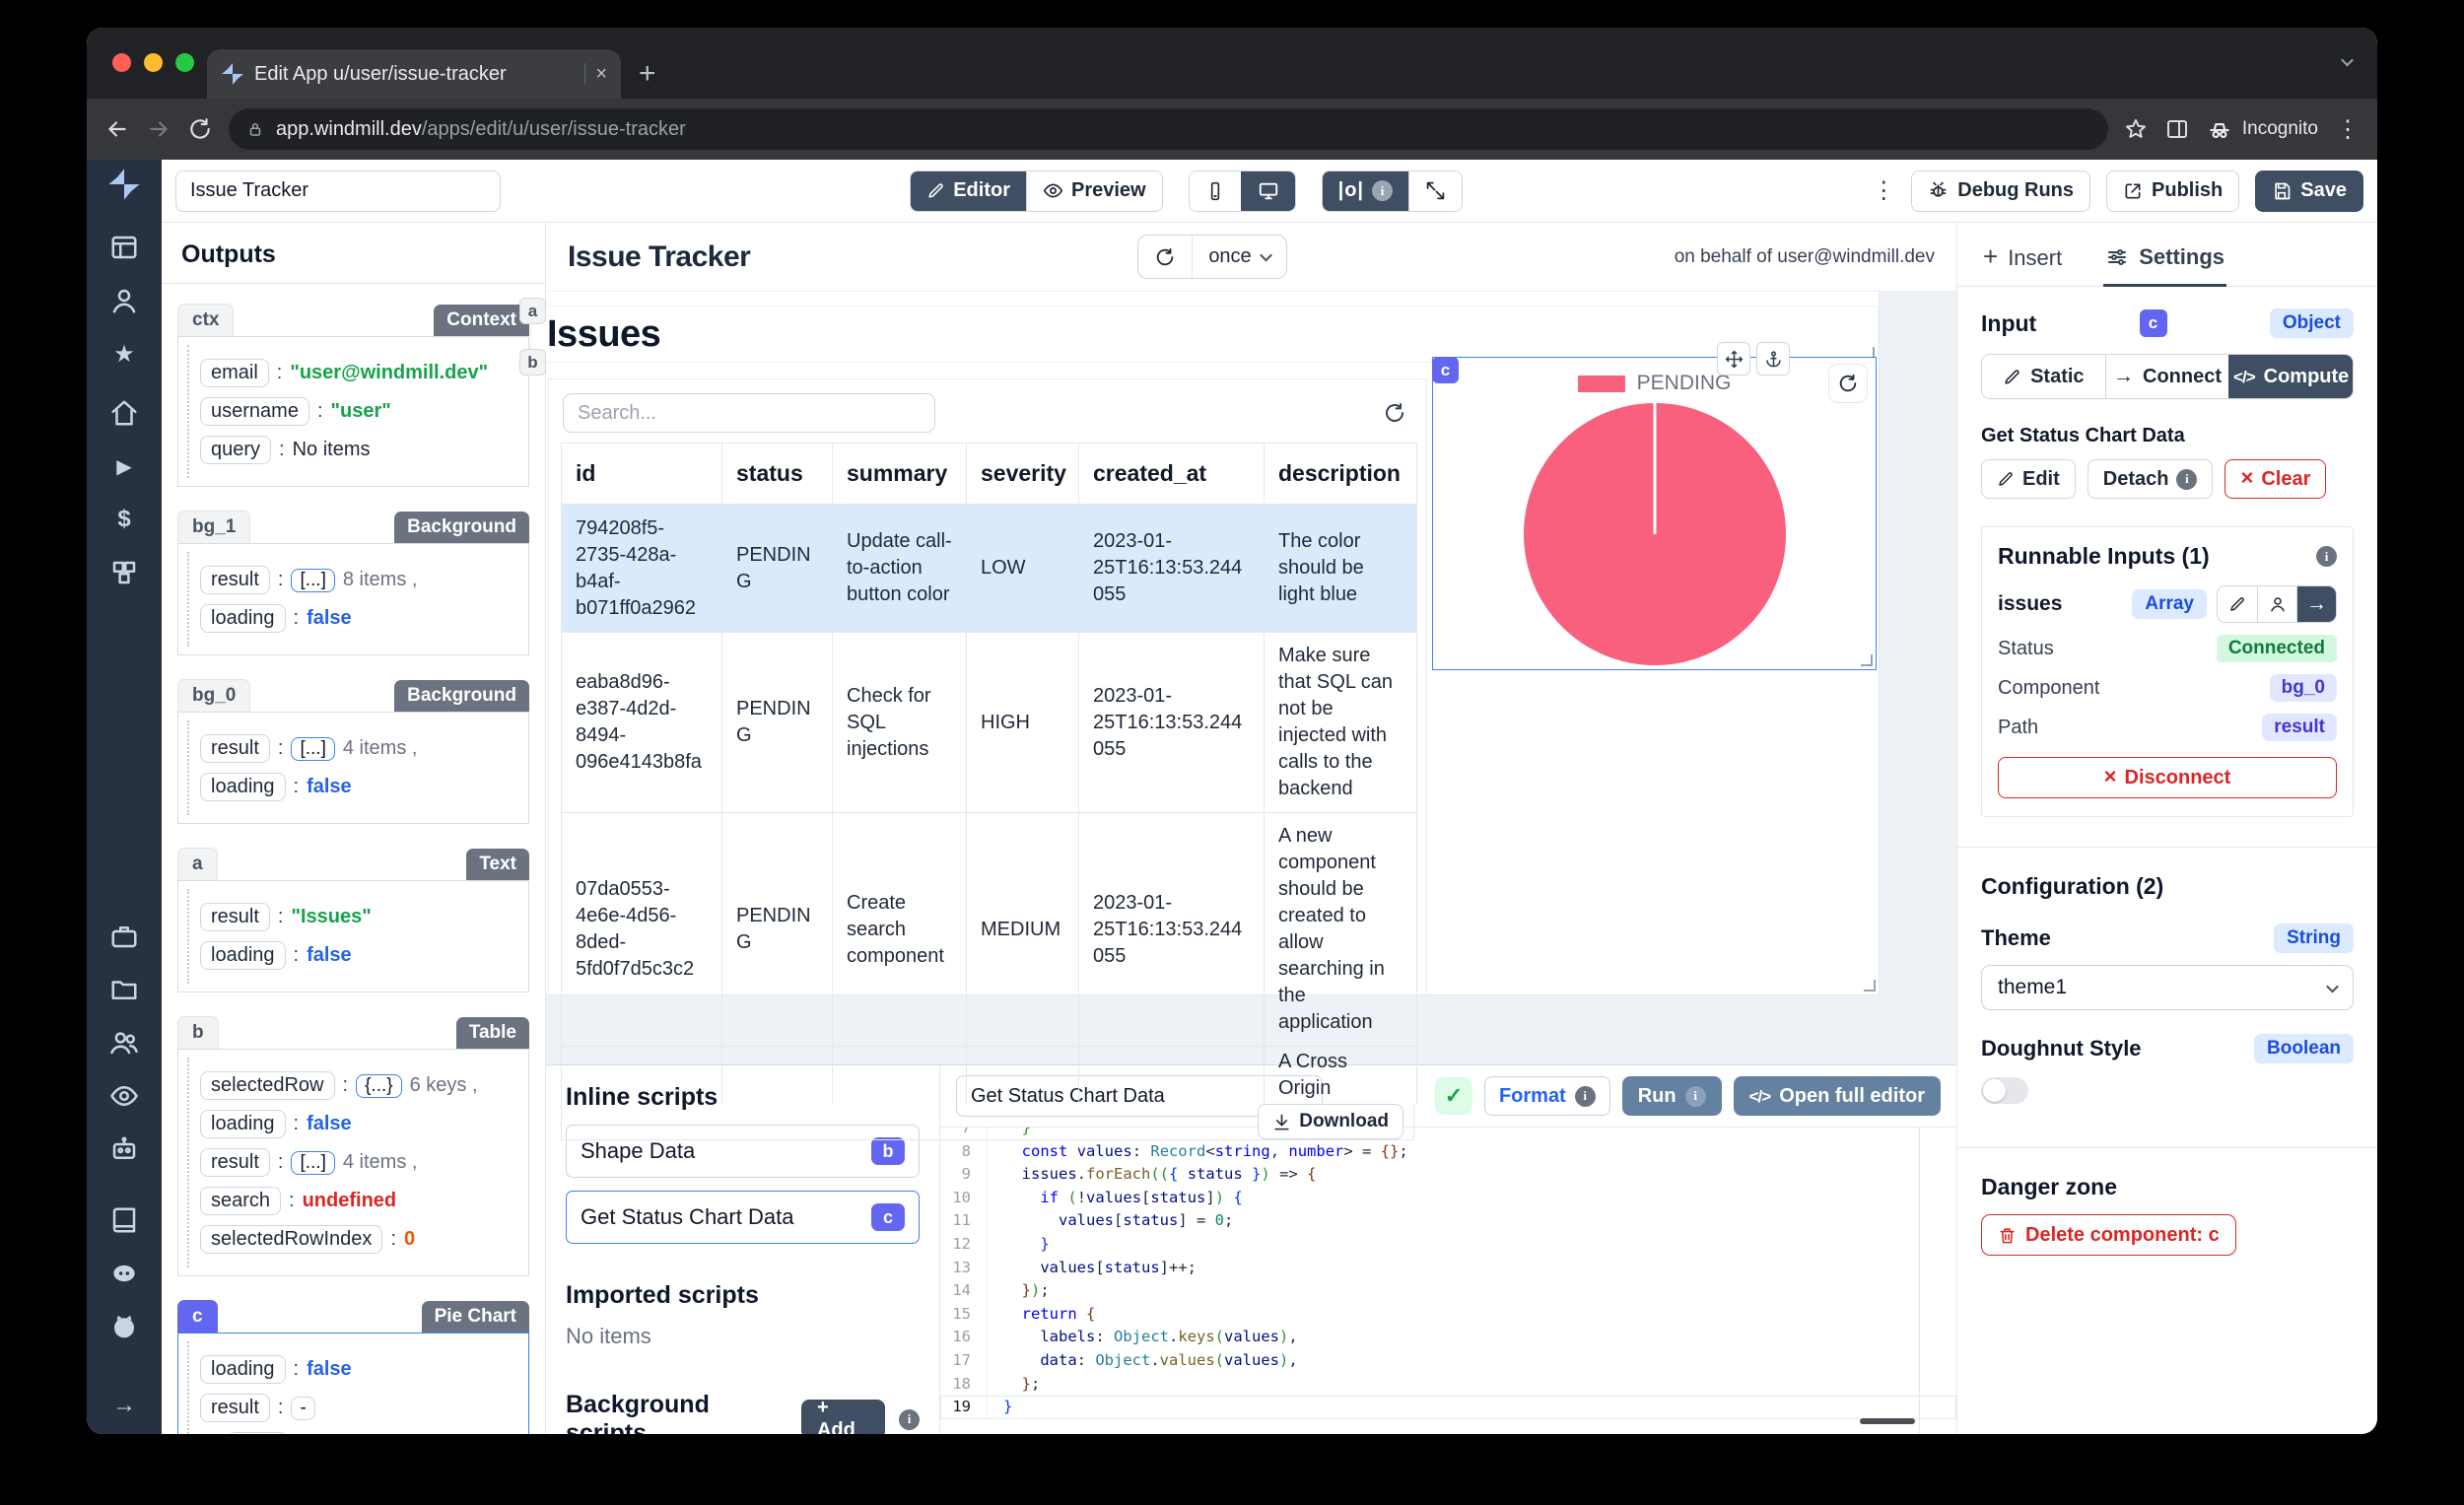 The height and width of the screenshot is (1505, 2464). What do you see at coordinates (359, 450) in the screenshot?
I see `output-entry-query: query: No items` at bounding box center [359, 450].